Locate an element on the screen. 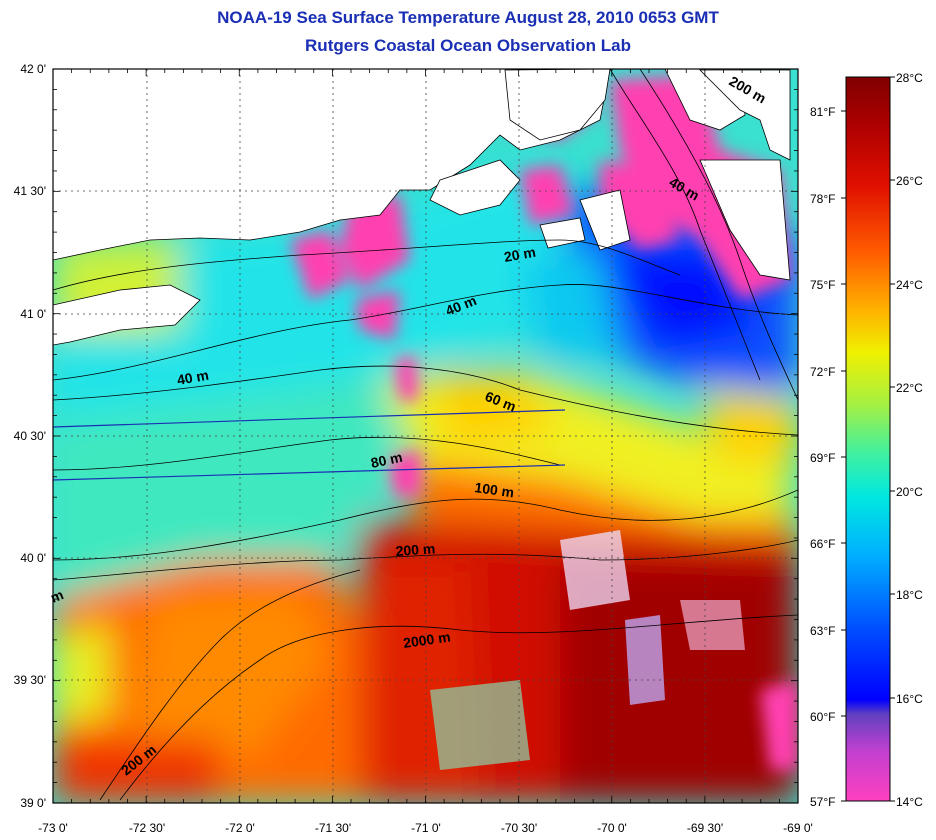  lon-label: -72 0' is located at coordinates (240, 828).